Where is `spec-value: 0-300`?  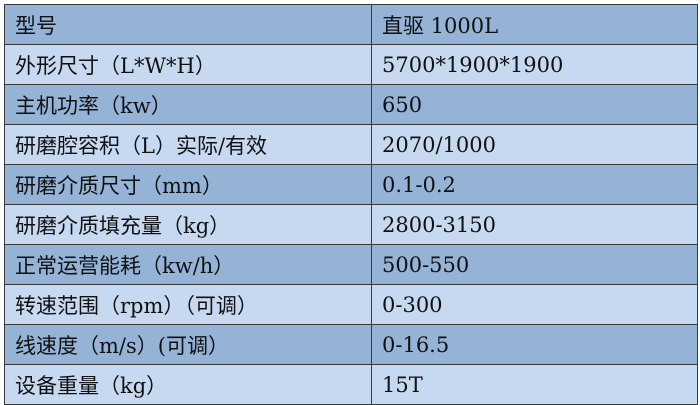
spec-value: 0-300 is located at coordinates (534, 304).